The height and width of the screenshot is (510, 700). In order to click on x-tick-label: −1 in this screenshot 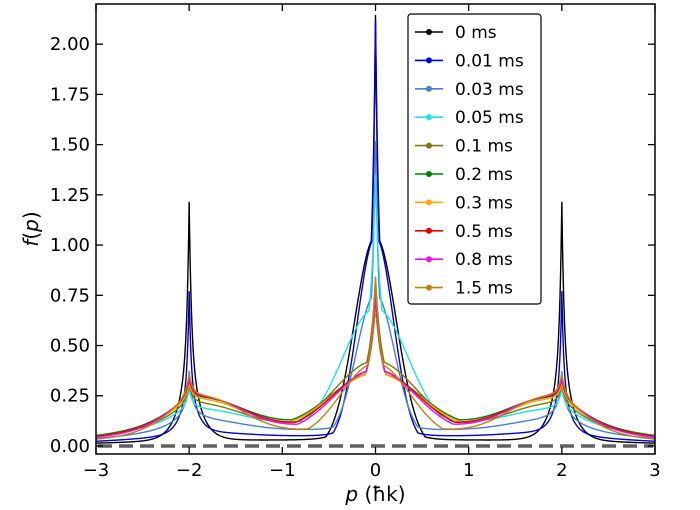, I will do `click(282, 470)`.